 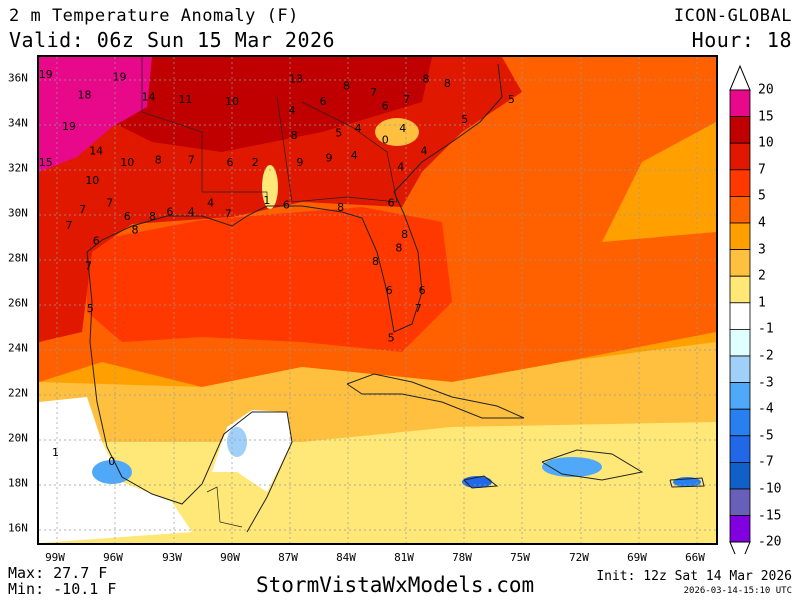 I want to click on hispaniola, so click(x=592, y=465).